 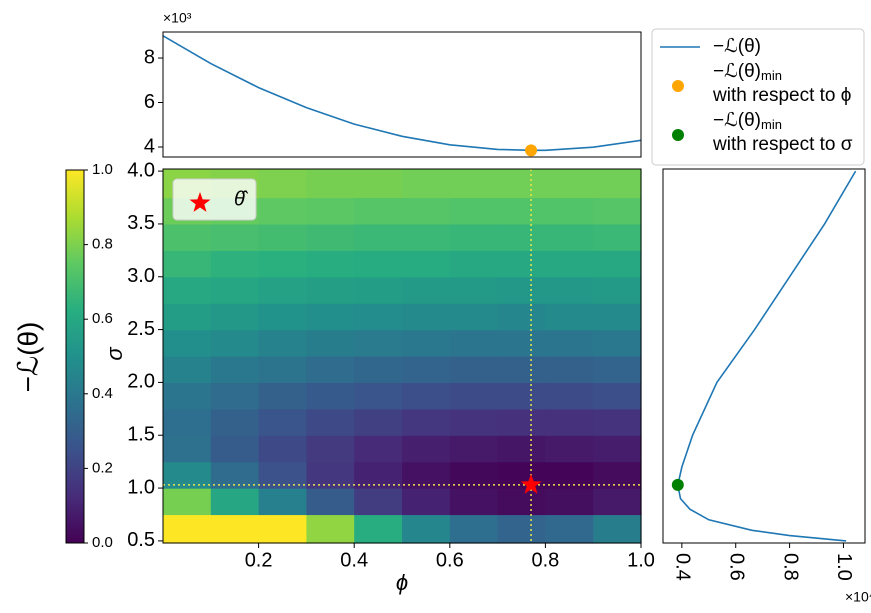 I want to click on legend-label: −ℒ(θ)min, so click(x=747, y=72).